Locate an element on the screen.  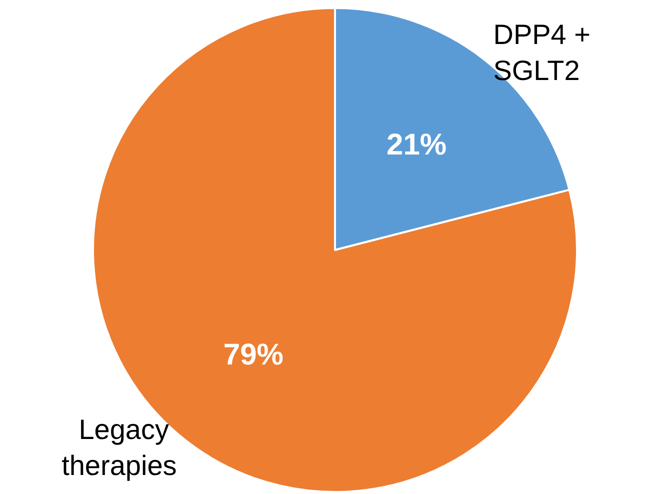
slice-label: Legacy therapies is located at coordinates (119, 448).